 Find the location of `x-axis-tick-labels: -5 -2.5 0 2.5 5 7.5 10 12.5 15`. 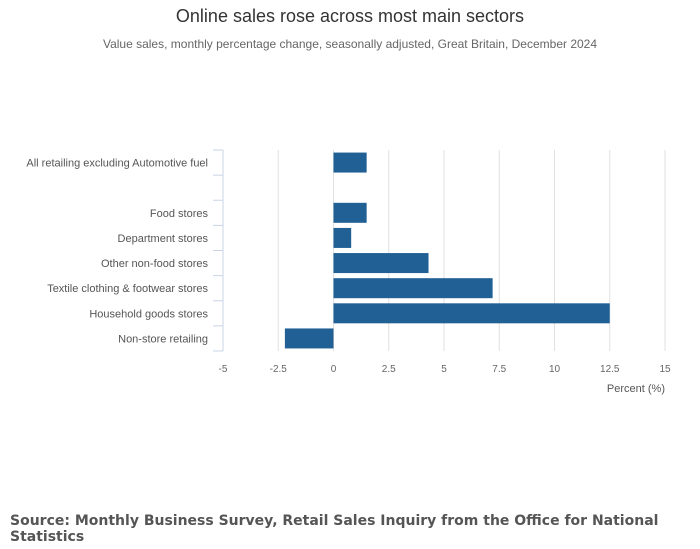

x-axis-tick-labels: -5 -2.5 0 2.5 5 7.5 10 12.5 15 is located at coordinates (445, 369).